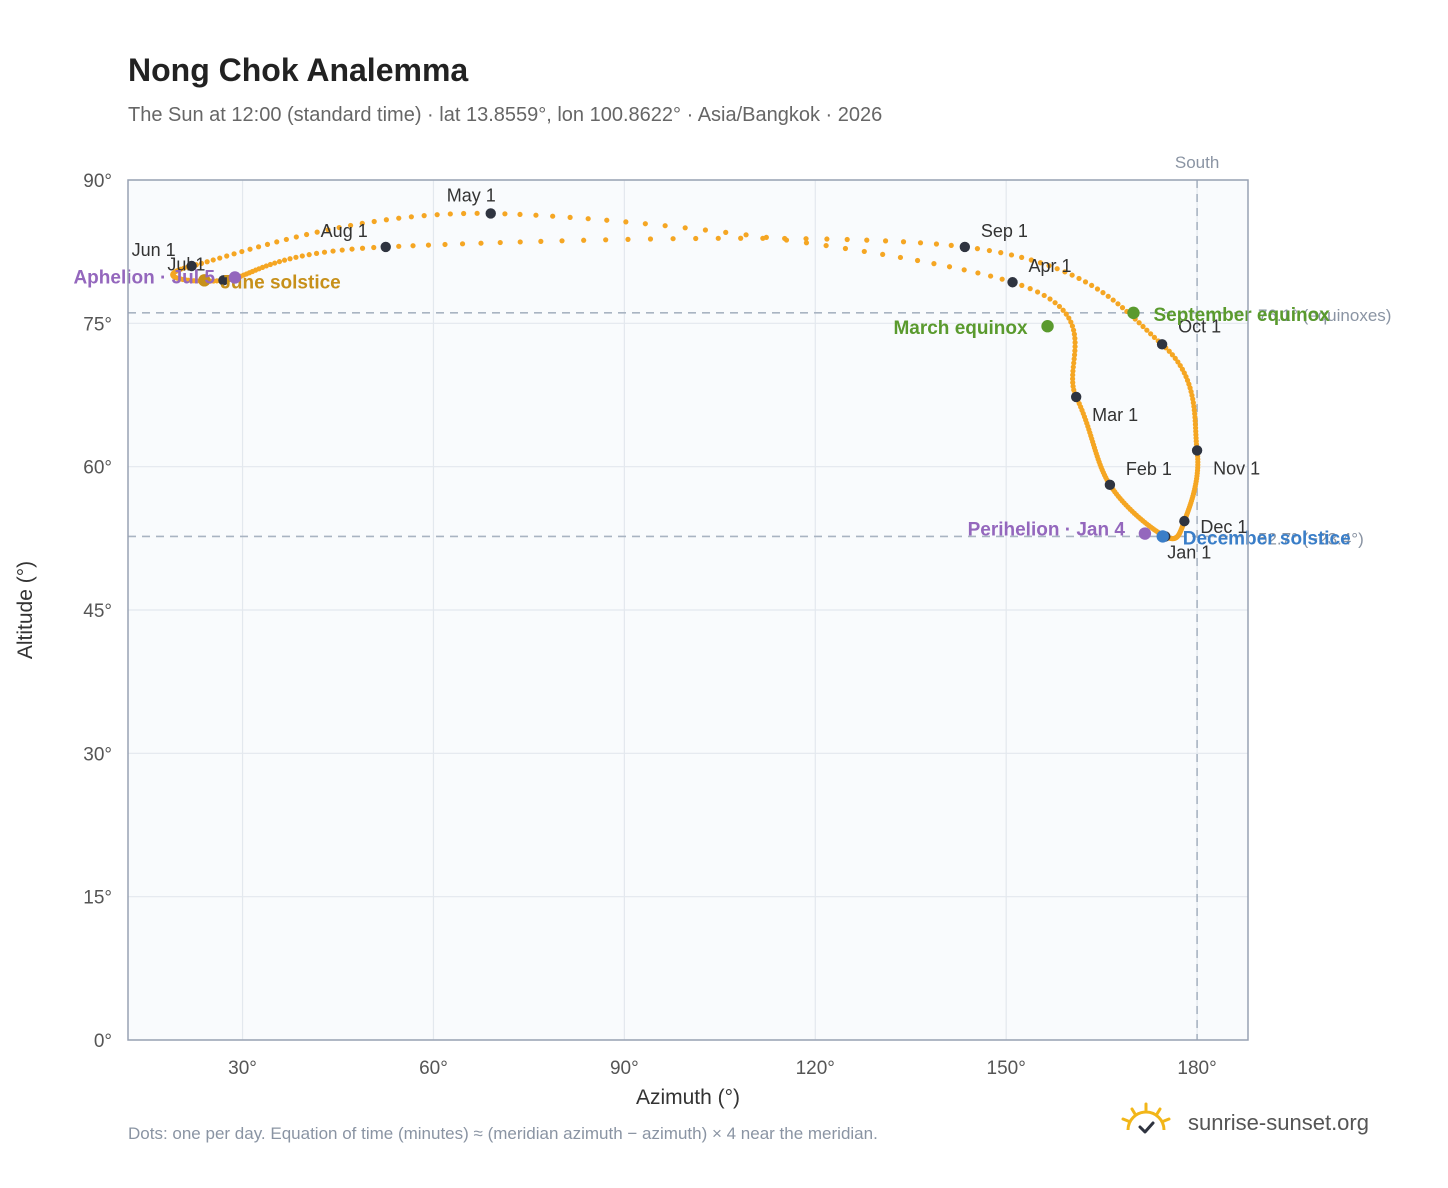 The width and height of the screenshot is (1448, 1188). I want to click on month-label: Apr 1, so click(1050, 266).